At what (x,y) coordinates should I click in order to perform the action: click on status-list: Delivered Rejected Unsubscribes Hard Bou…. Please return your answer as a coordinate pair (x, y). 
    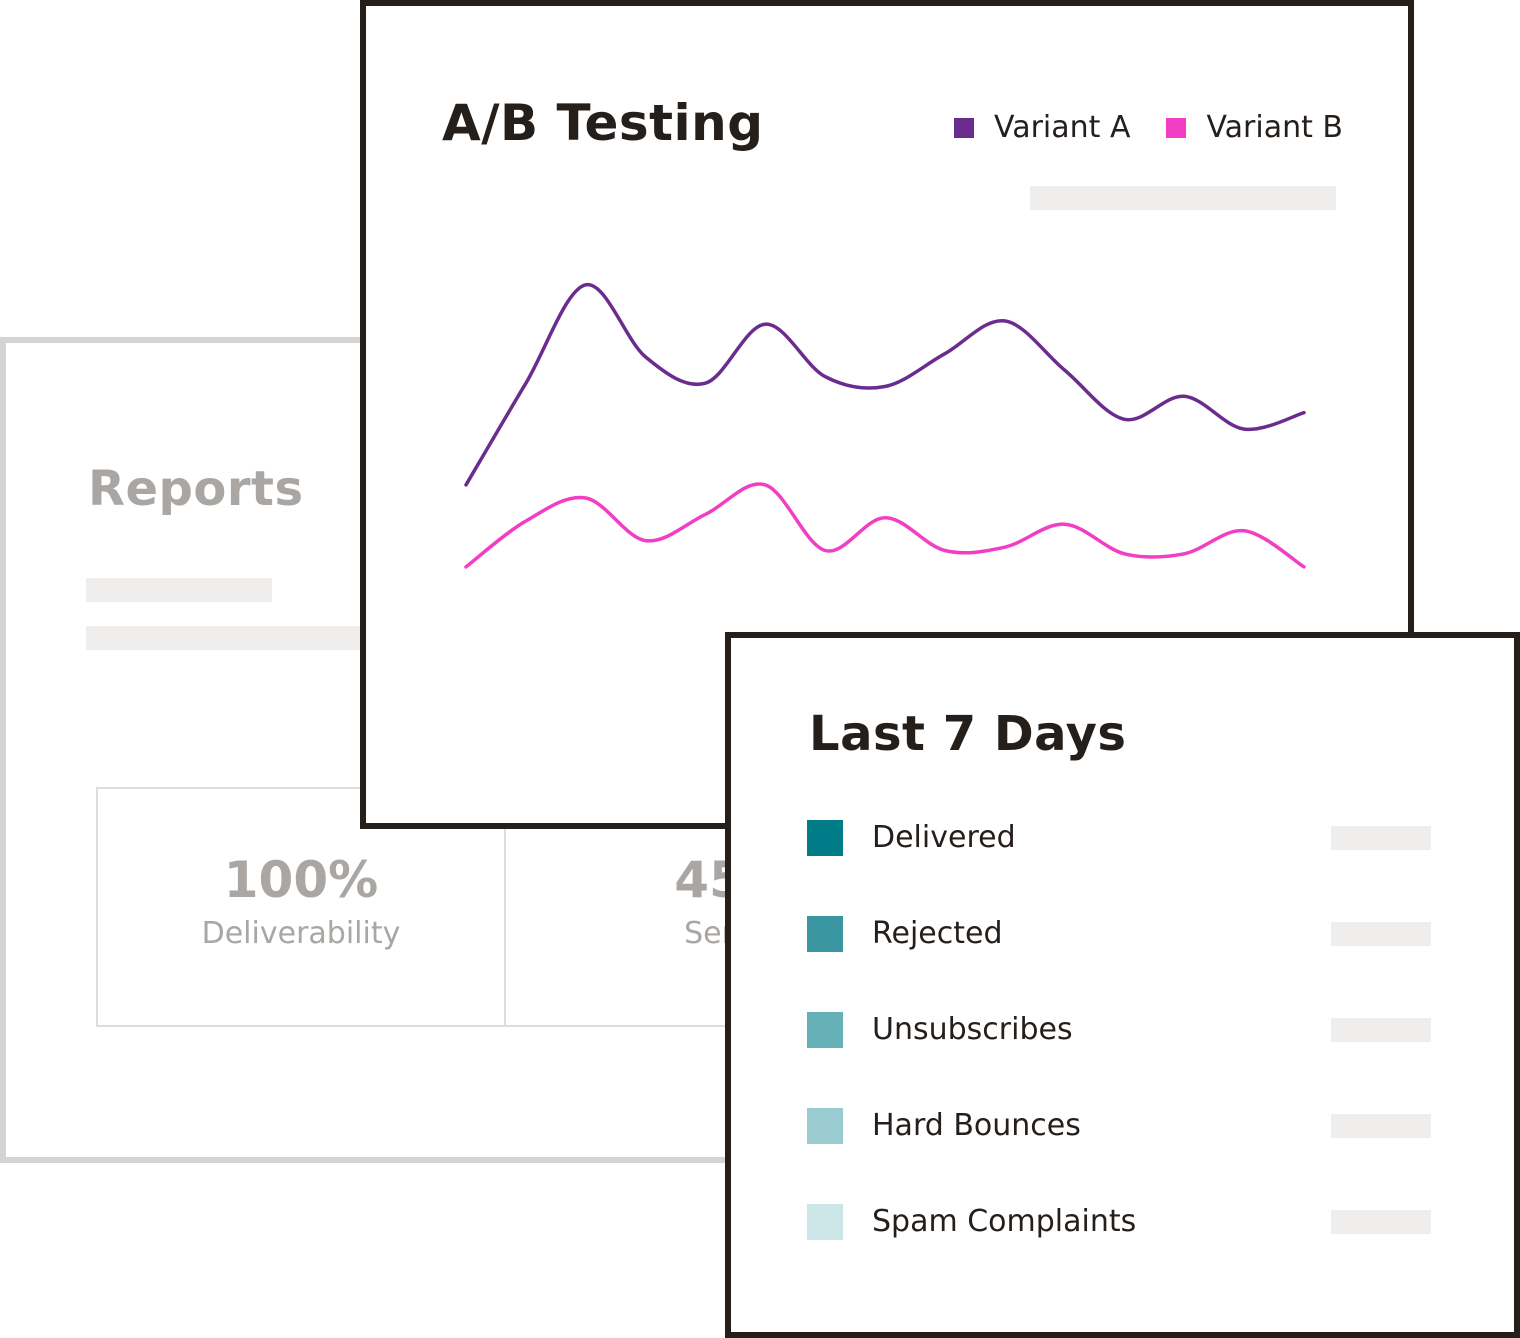
    Looking at the image, I should click on (1122, 1060).